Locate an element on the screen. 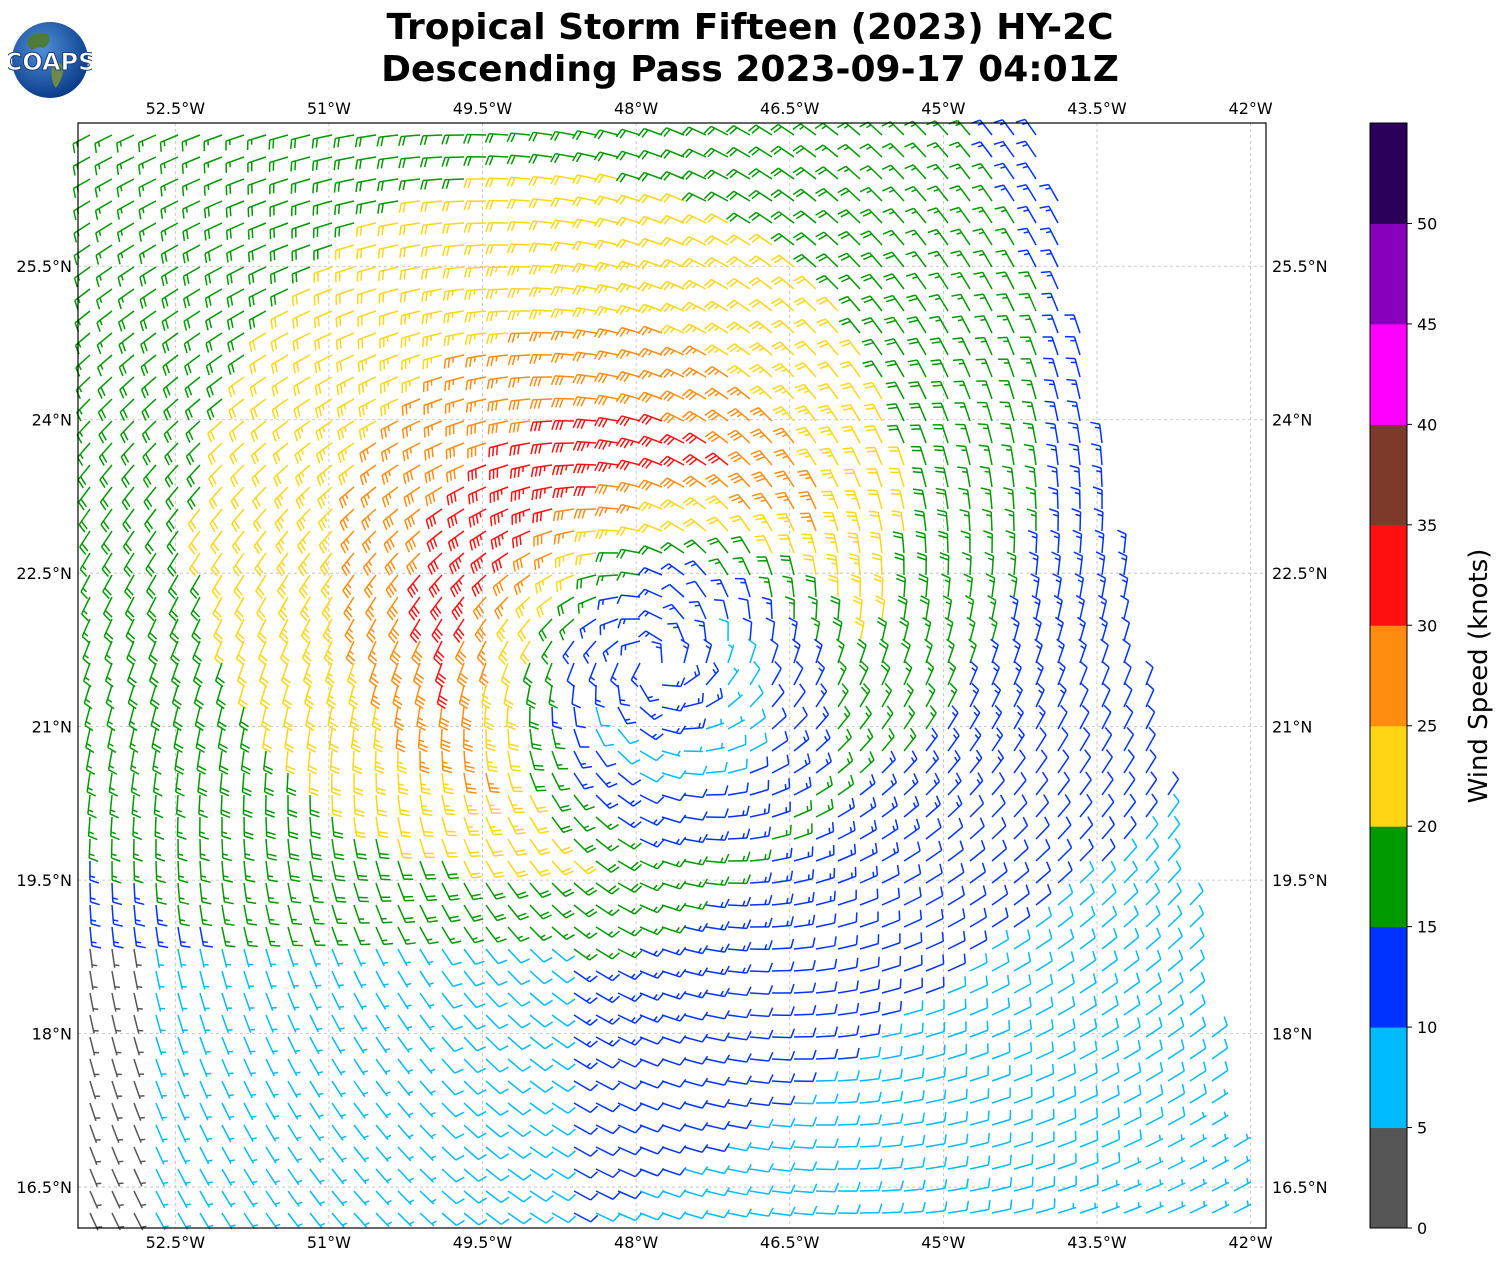  lon-tick-label-top: 48°W is located at coordinates (636, 108).